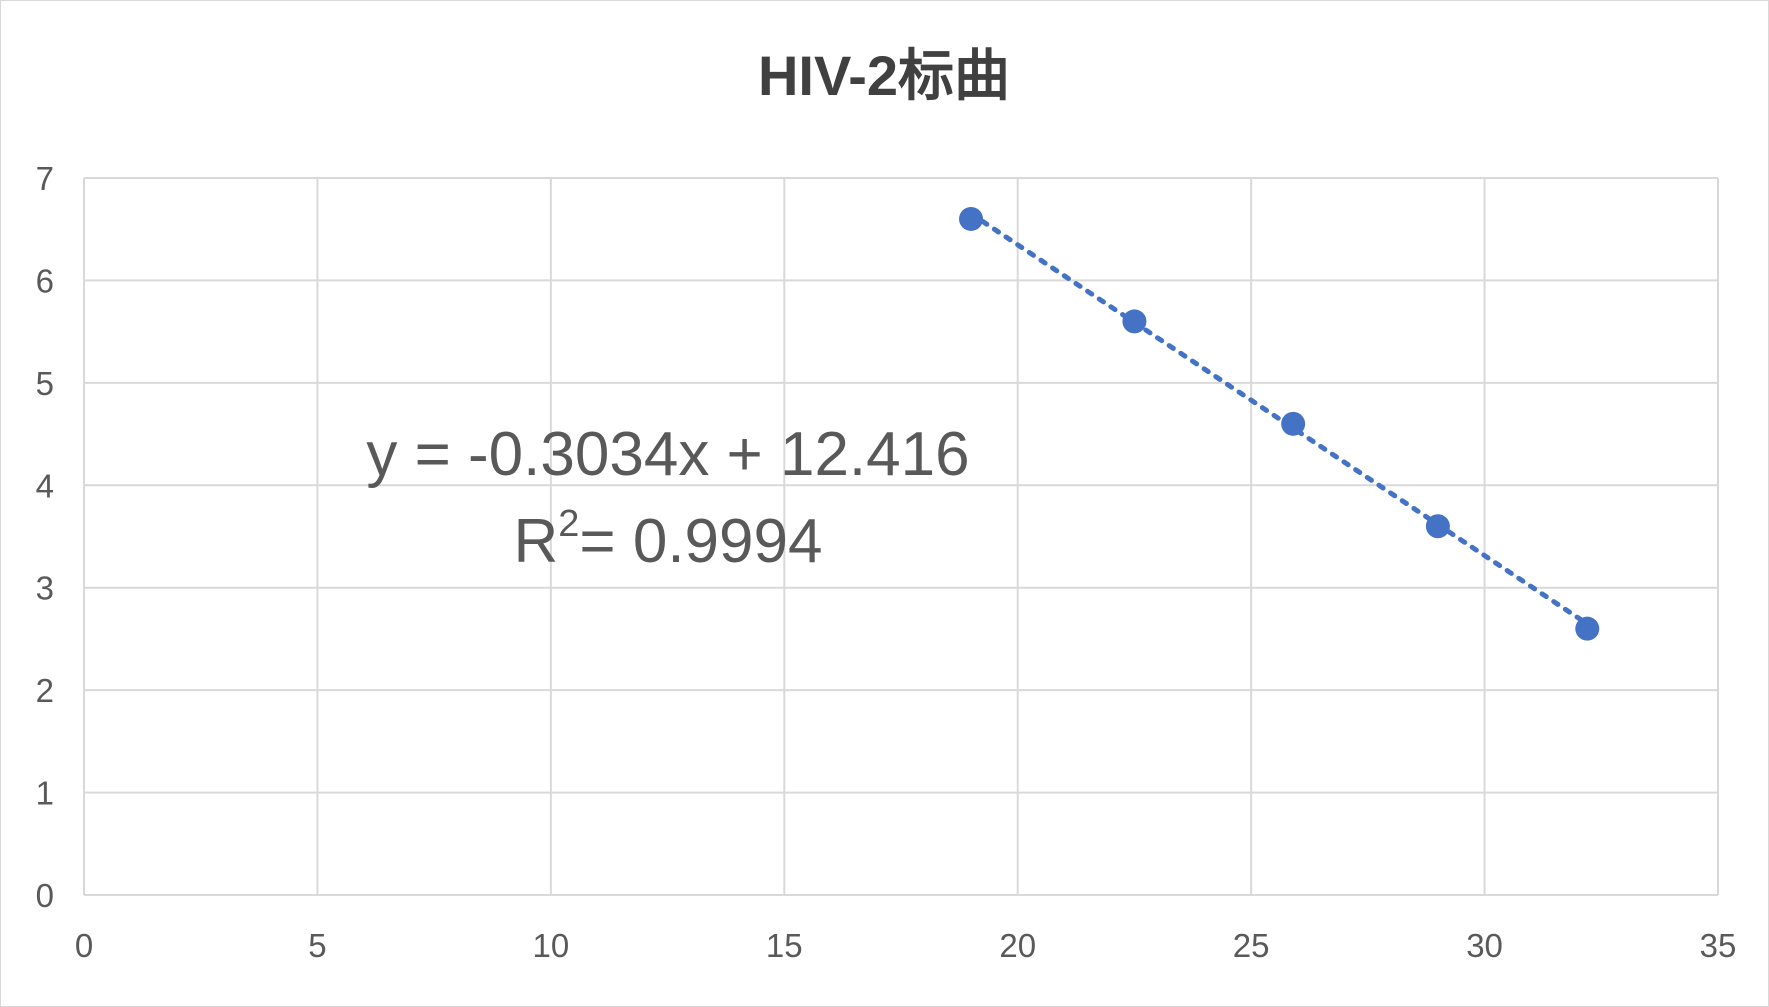 The width and height of the screenshot is (1769, 1007). Describe the element at coordinates (45, 485) in the screenshot. I see `y-tick-label: 4` at that location.